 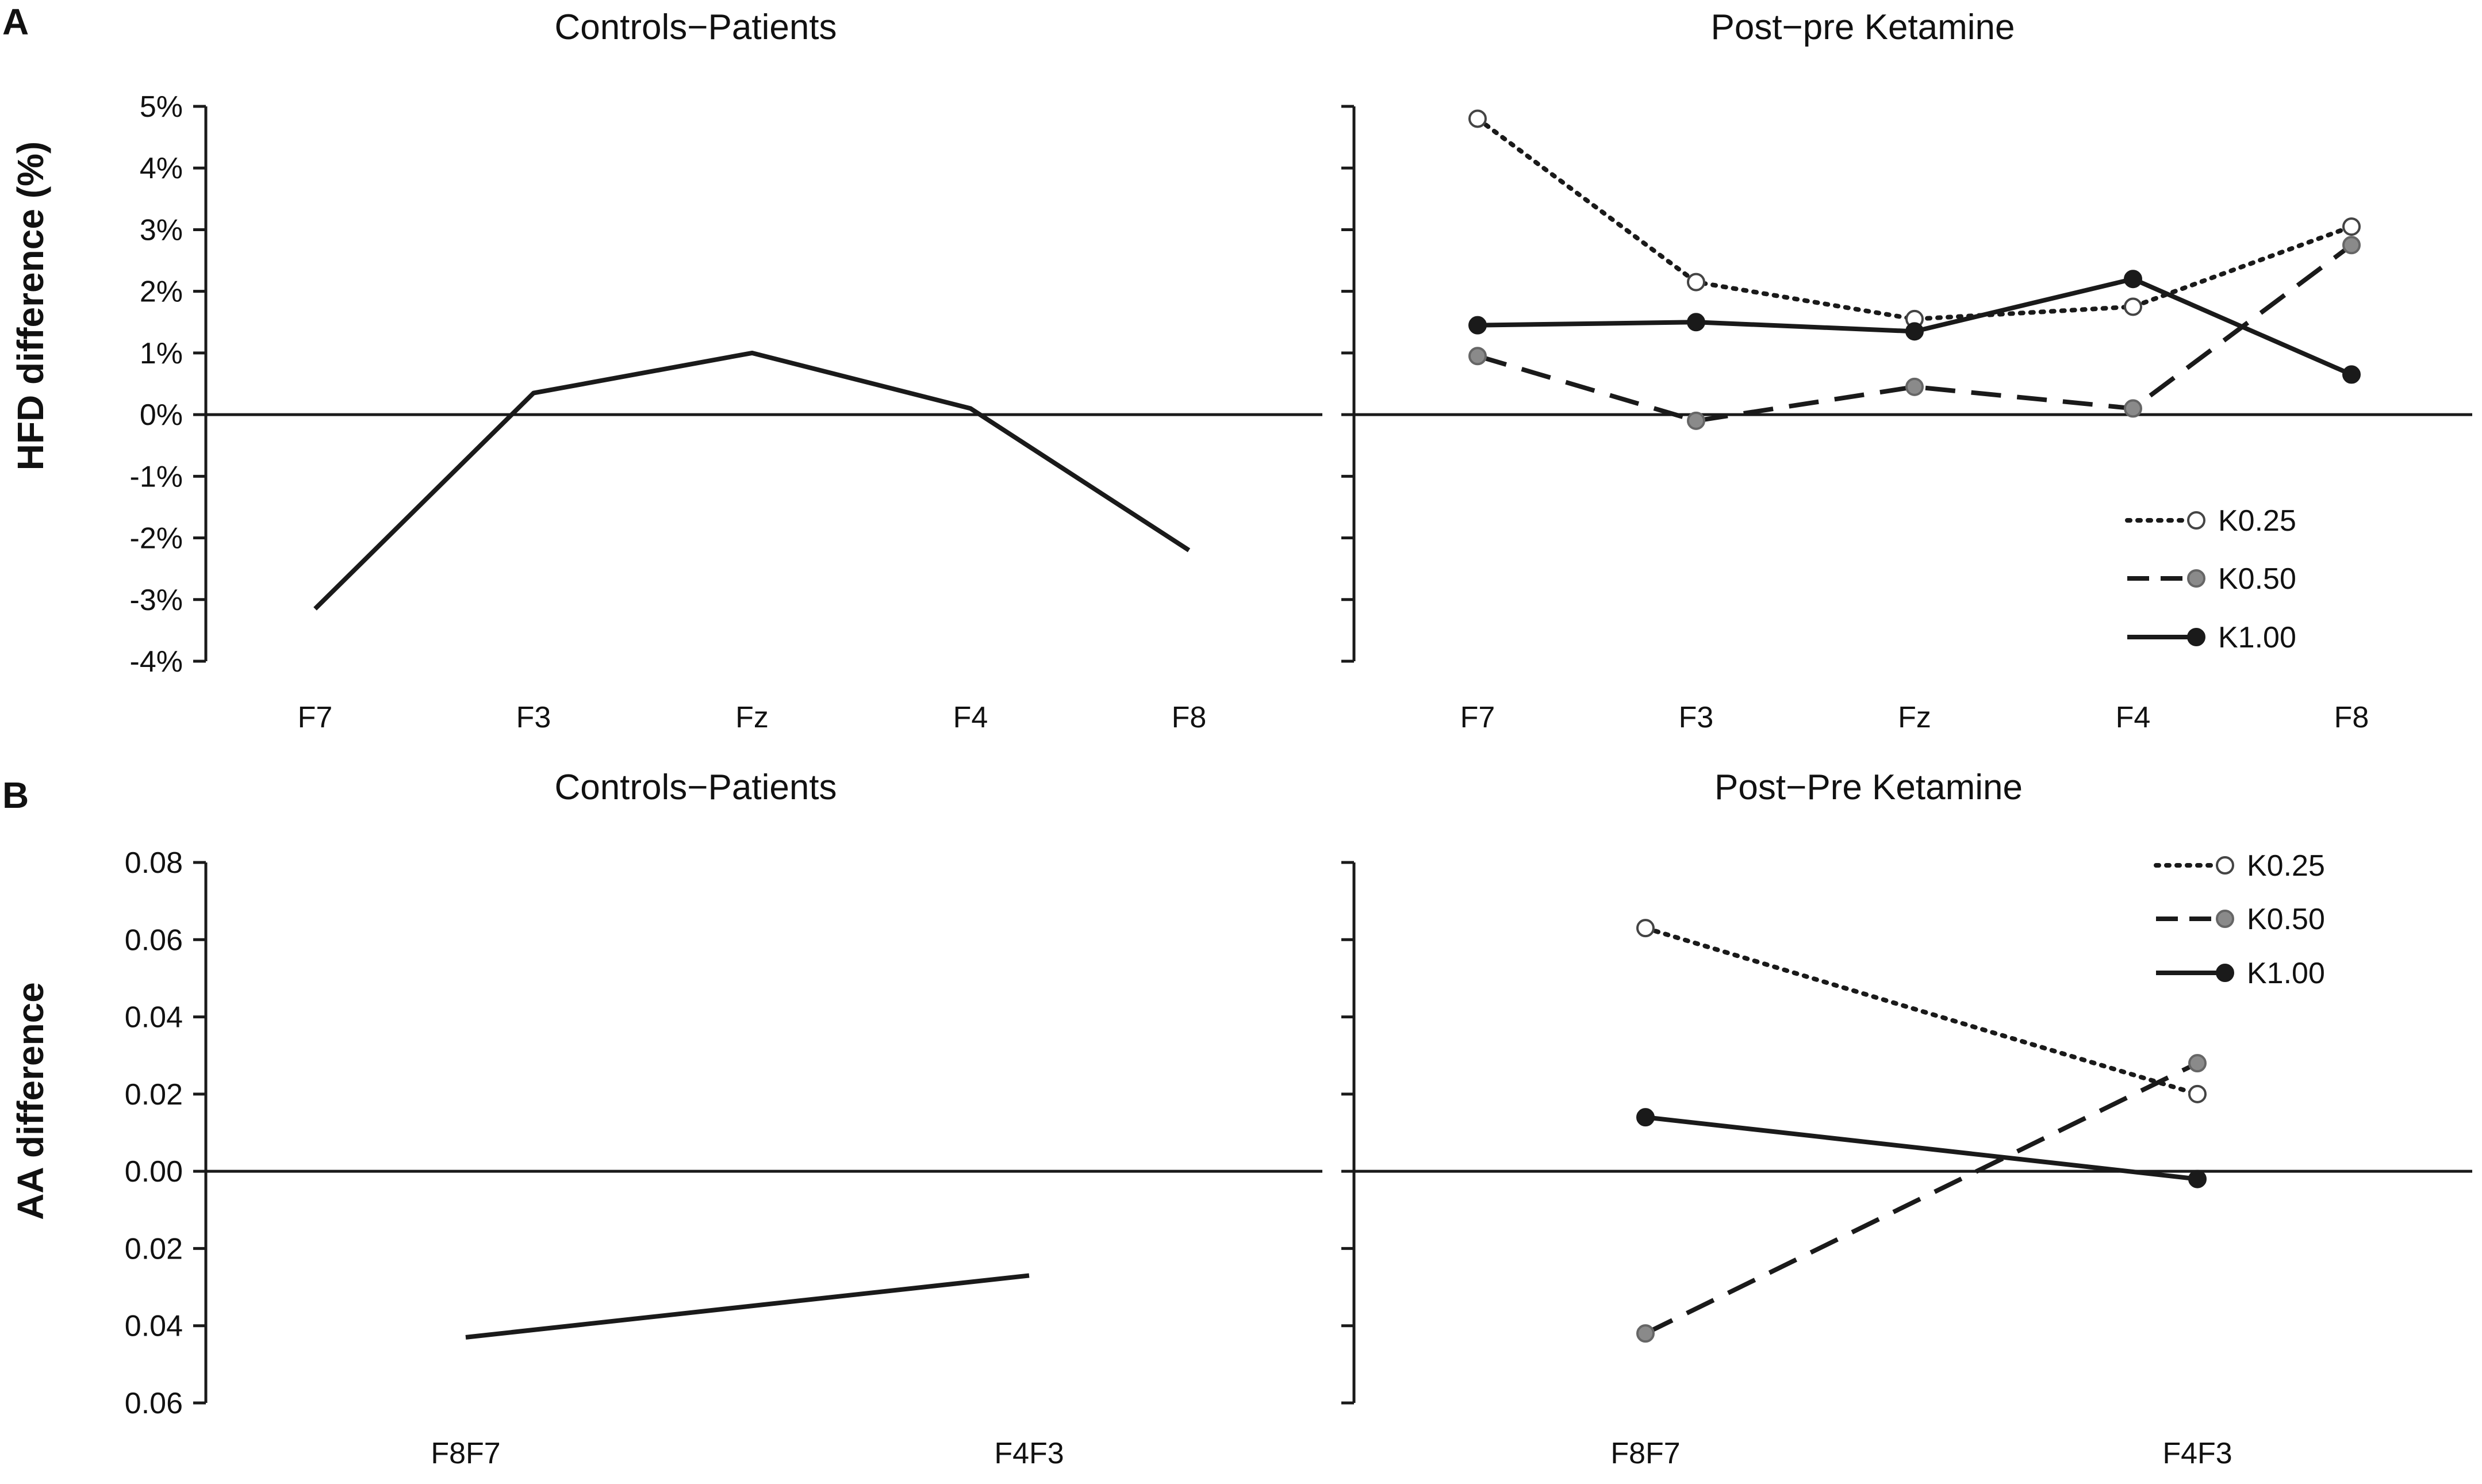 What do you see at coordinates (15, 22) in the screenshot?
I see `panel-letter-a: A` at bounding box center [15, 22].